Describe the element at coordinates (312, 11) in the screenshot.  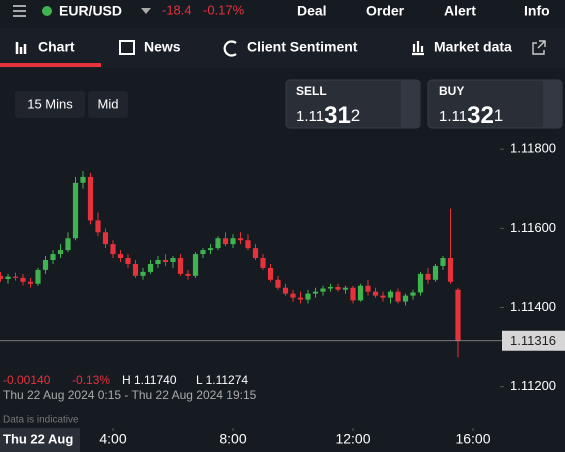
I see `menu-deal: Deal` at that location.